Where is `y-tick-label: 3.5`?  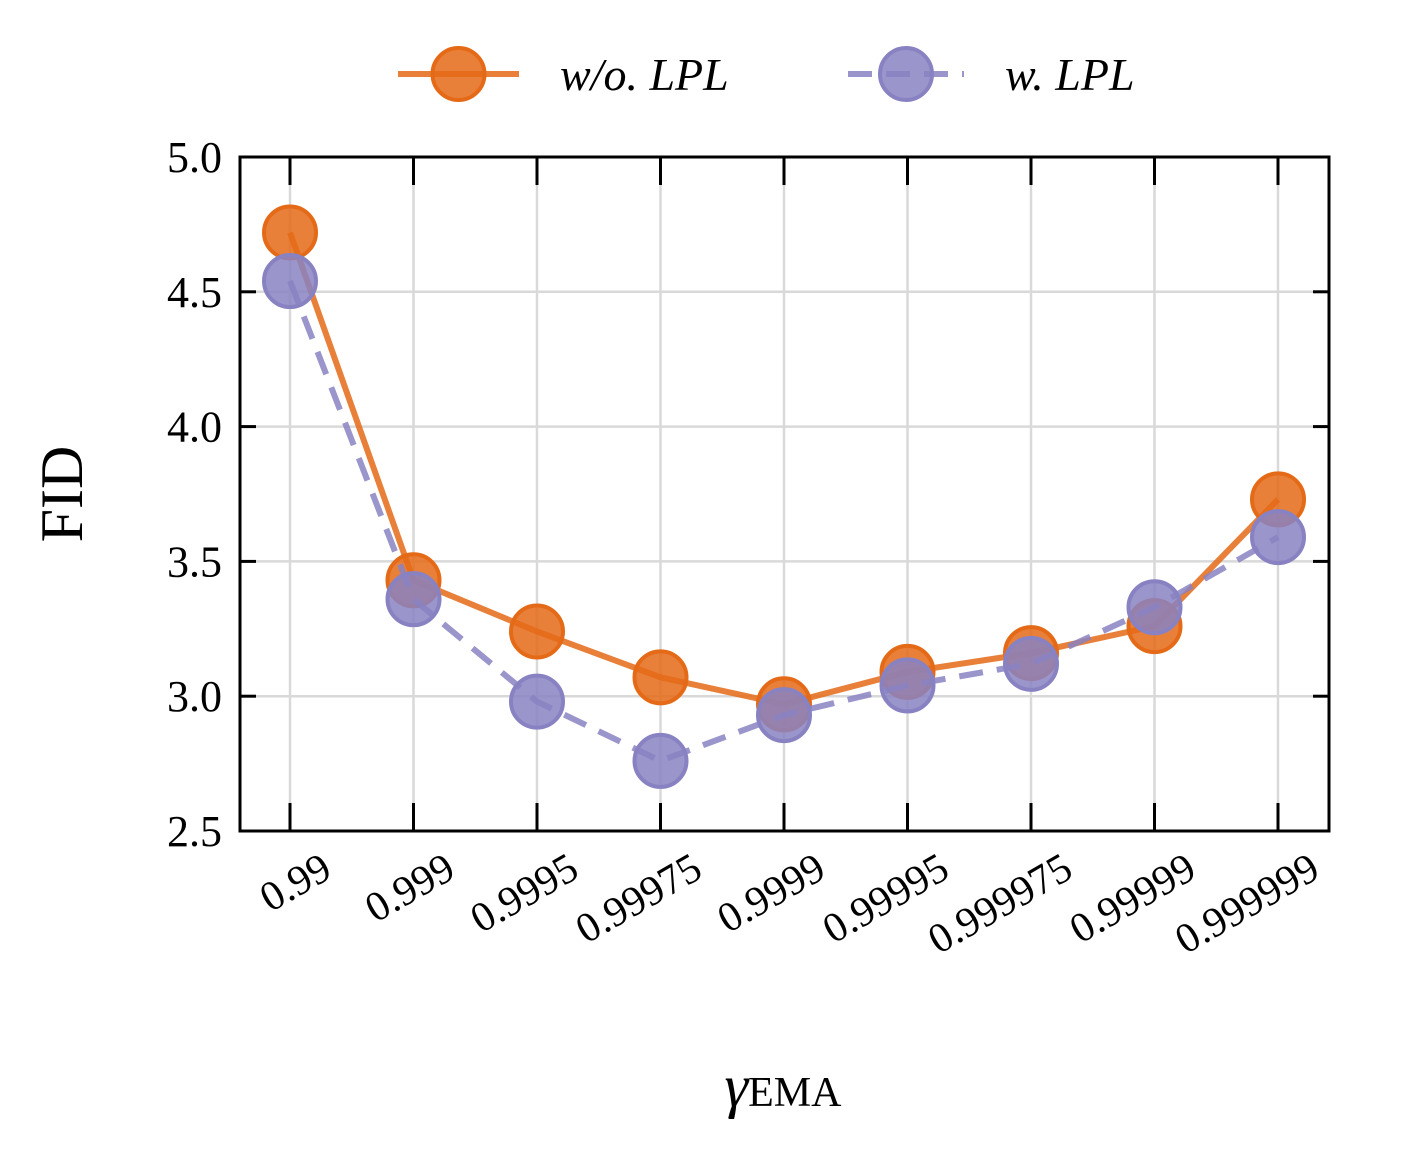
y-tick-label: 3.5 is located at coordinates (194, 561).